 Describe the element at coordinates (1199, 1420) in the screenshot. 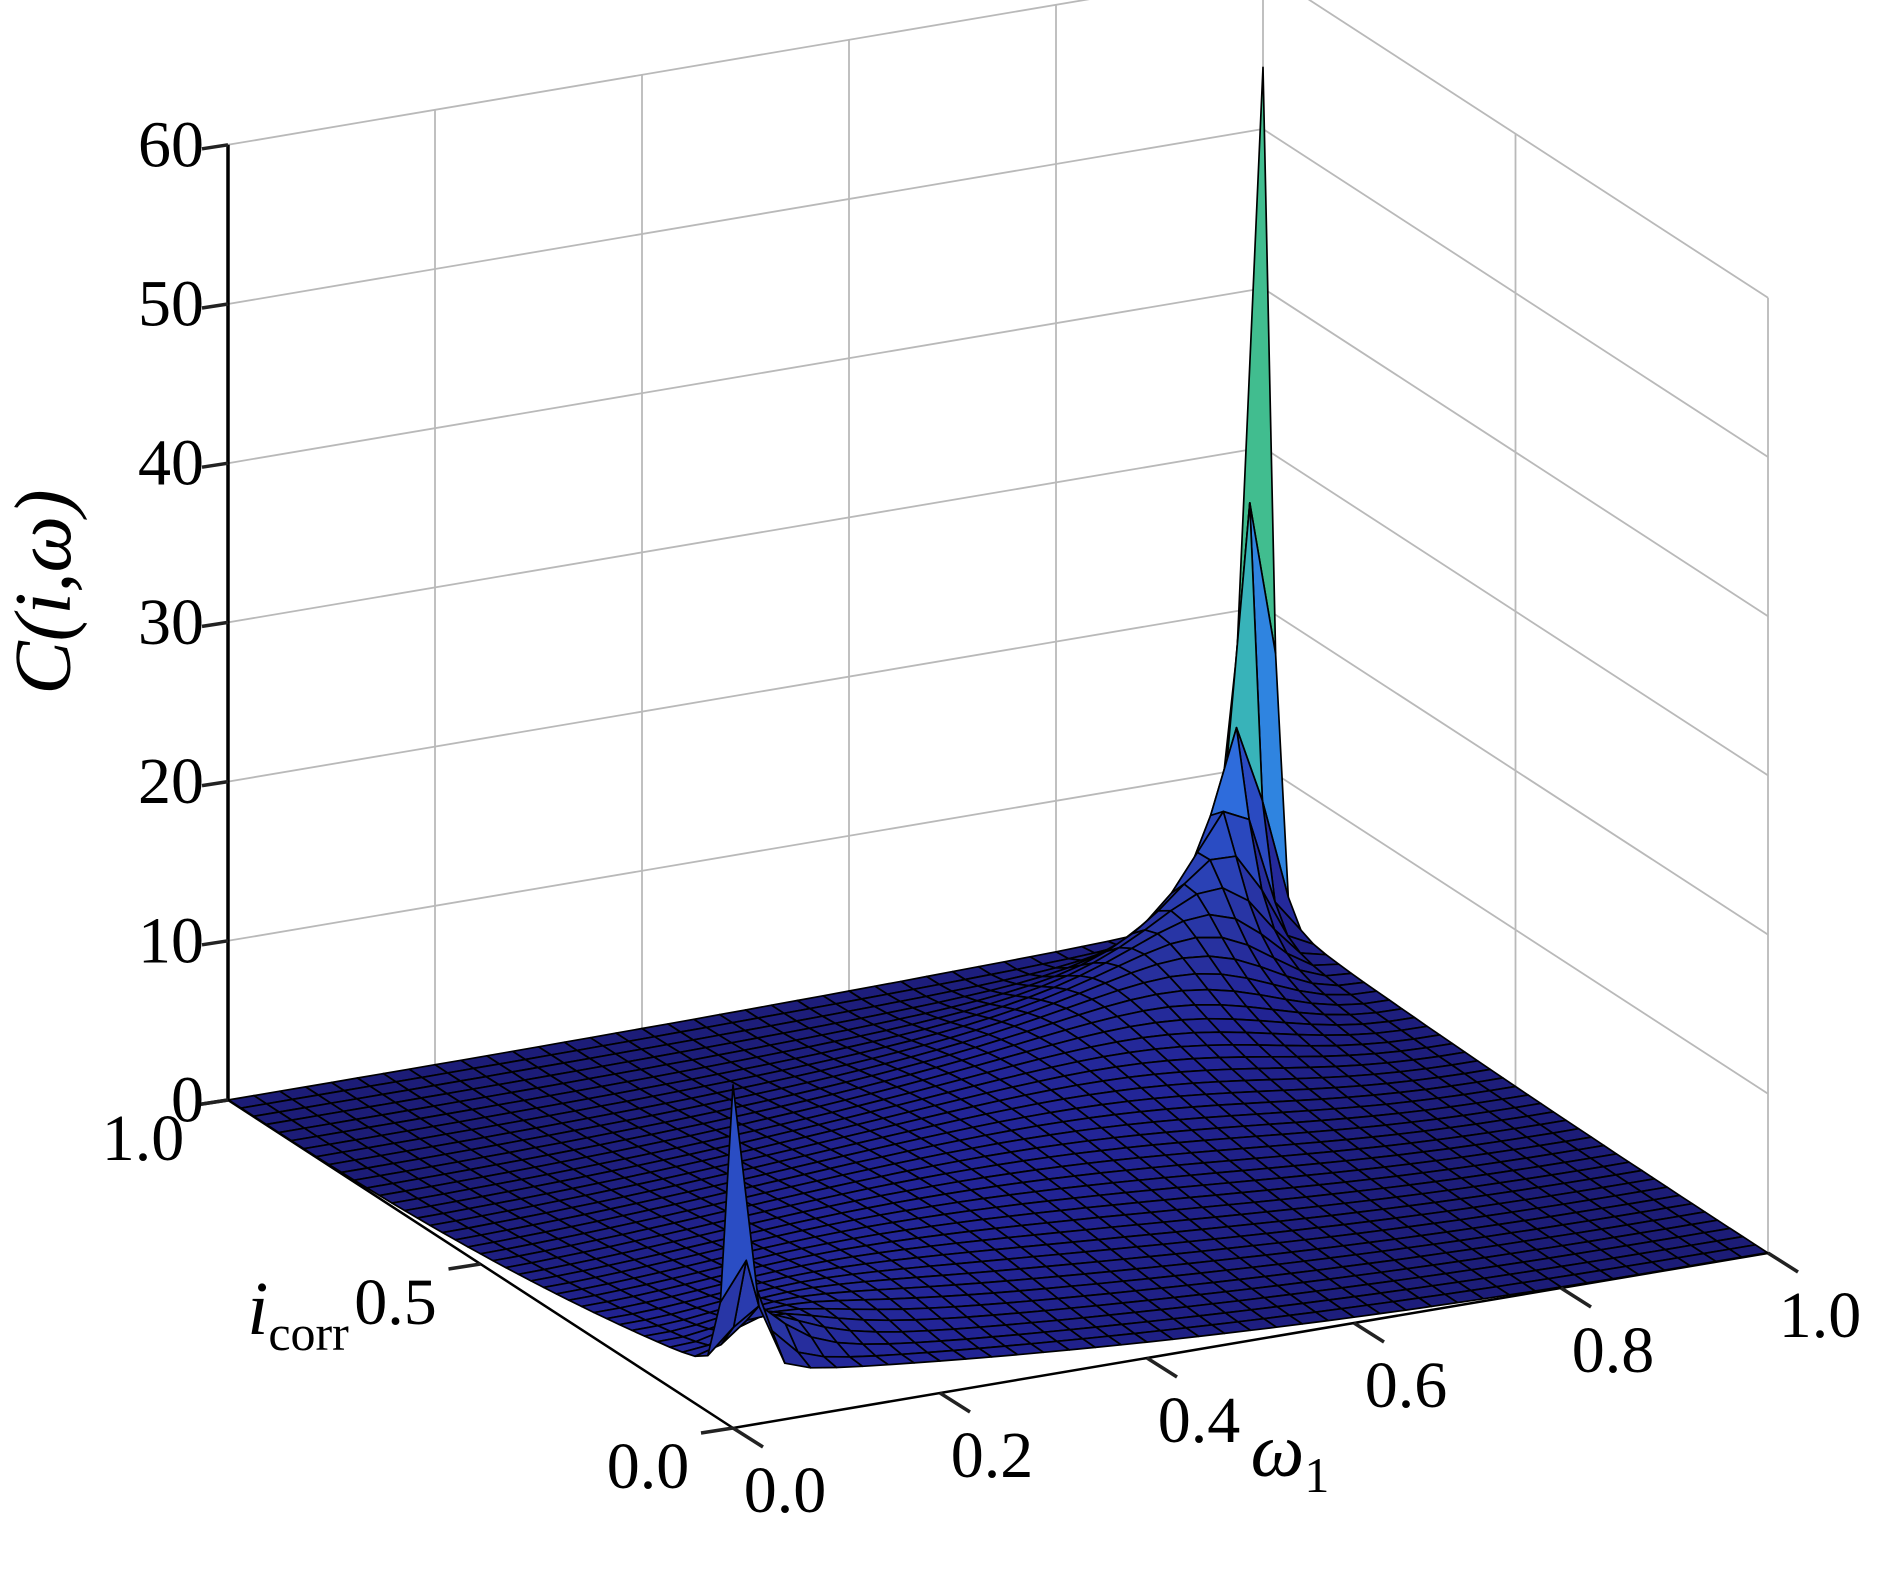

I see `x-tick-label: 0.4` at that location.